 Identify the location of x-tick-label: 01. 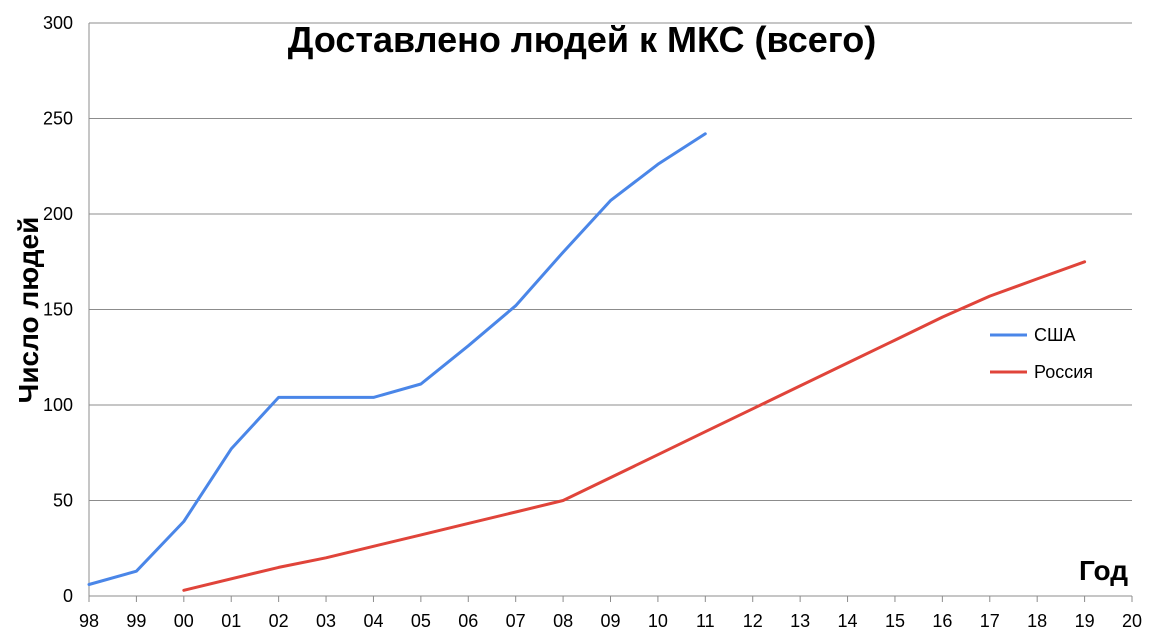
(231, 621).